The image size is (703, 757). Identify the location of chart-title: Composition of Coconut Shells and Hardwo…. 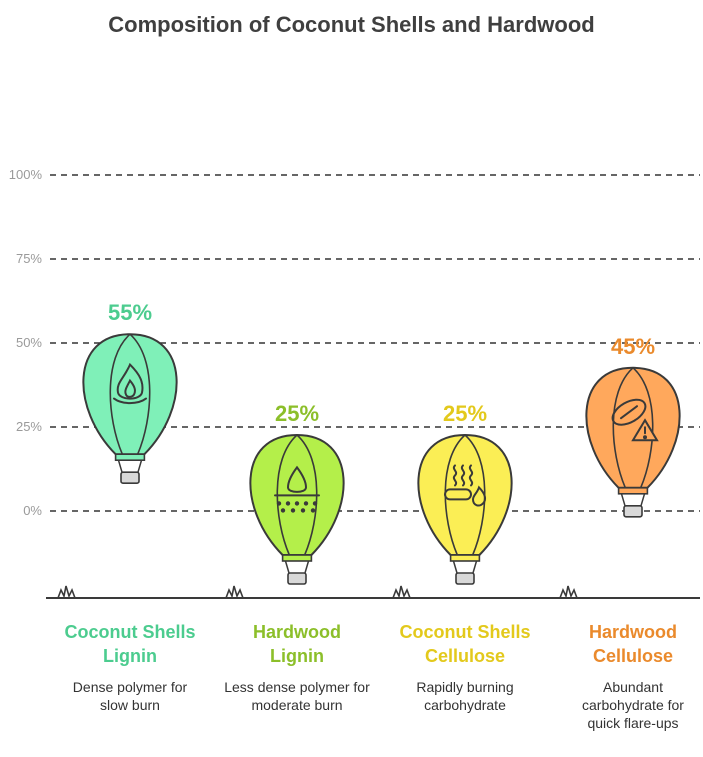
(351, 24).